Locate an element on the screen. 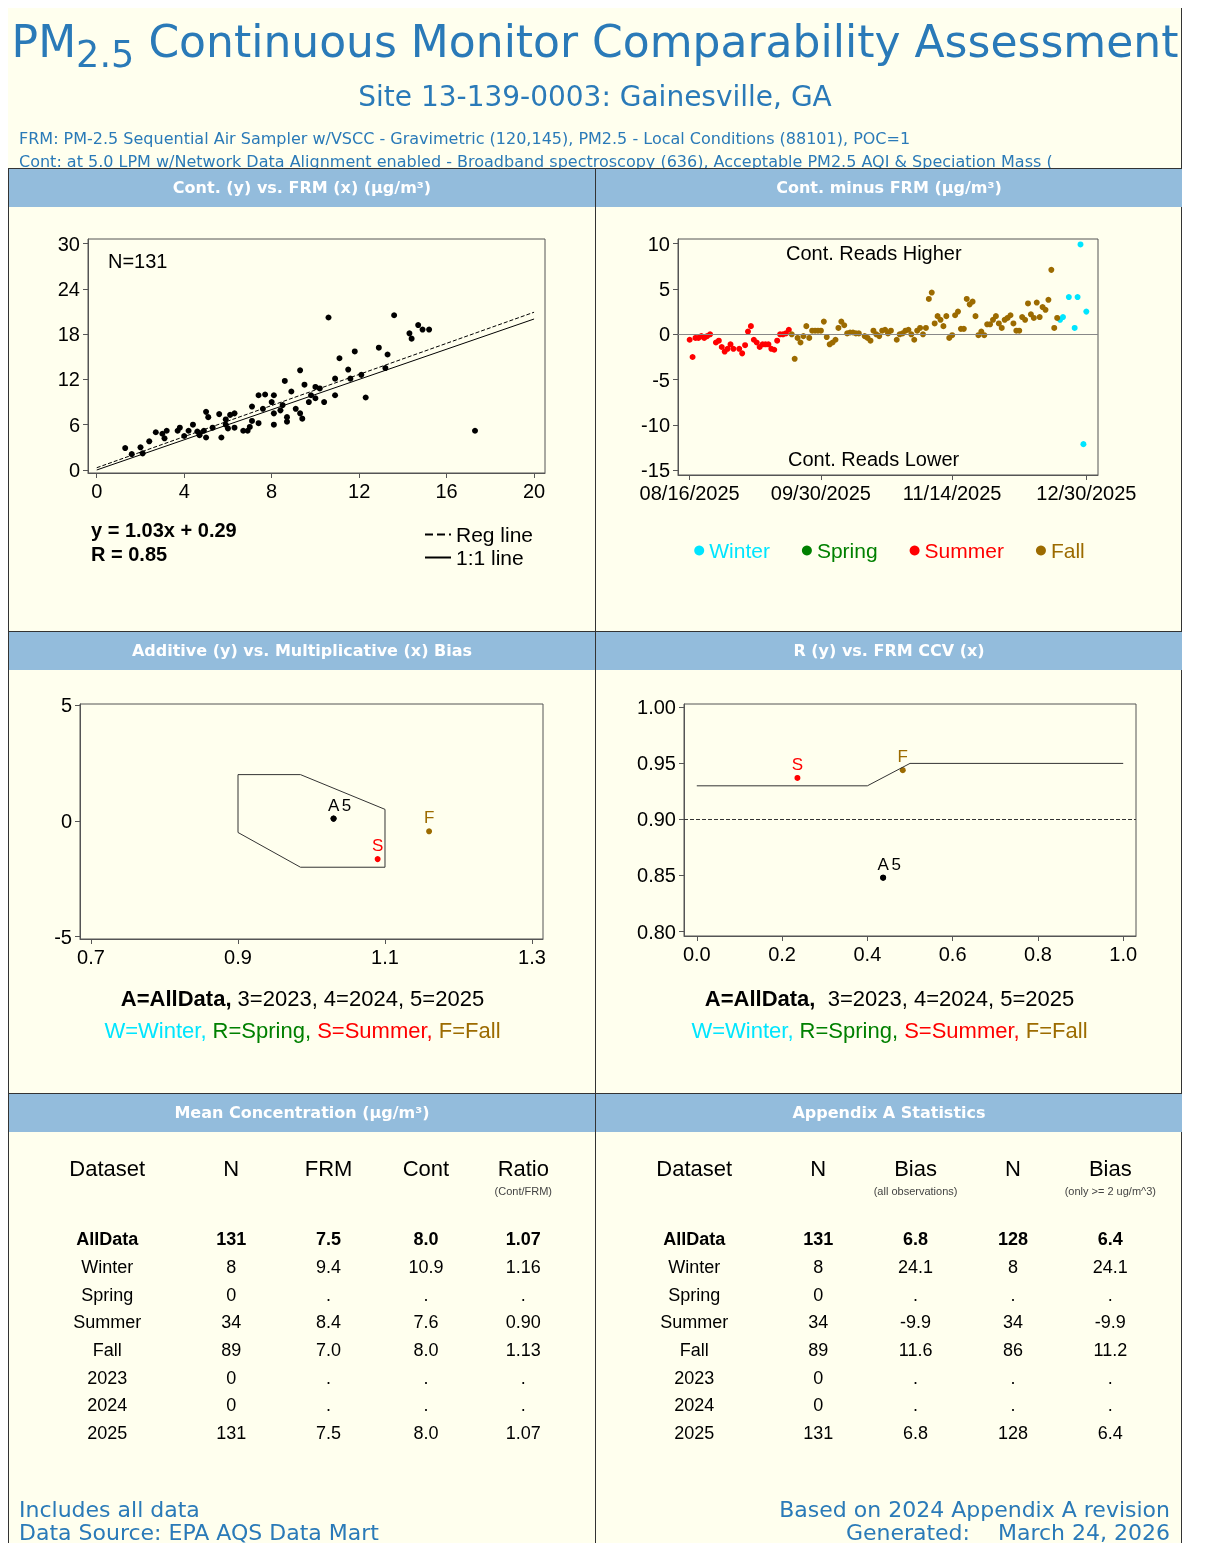 This screenshot has height=1543, width=1222. chart-title: Cont. (y) vs. FRM (x) (µg/m³) is located at coordinates (302, 188).